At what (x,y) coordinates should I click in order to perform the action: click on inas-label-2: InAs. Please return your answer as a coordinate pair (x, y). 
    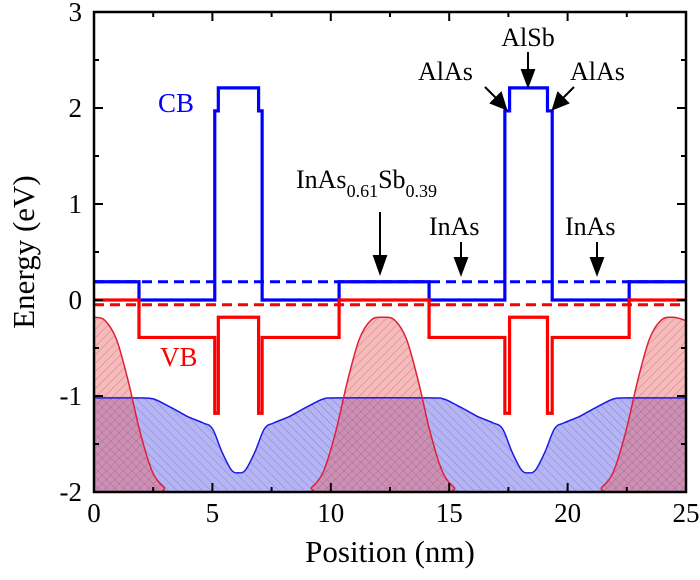
    Looking at the image, I should click on (590, 226).